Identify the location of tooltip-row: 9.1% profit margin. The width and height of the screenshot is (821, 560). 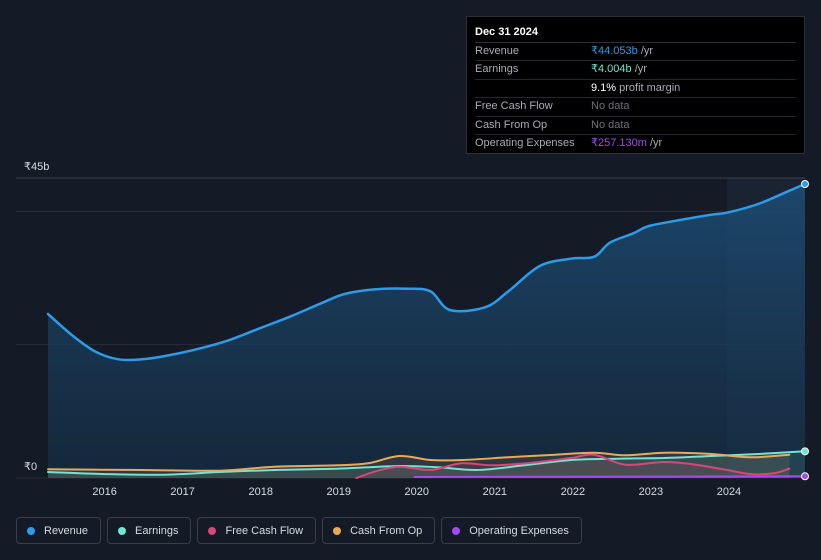
(635, 89).